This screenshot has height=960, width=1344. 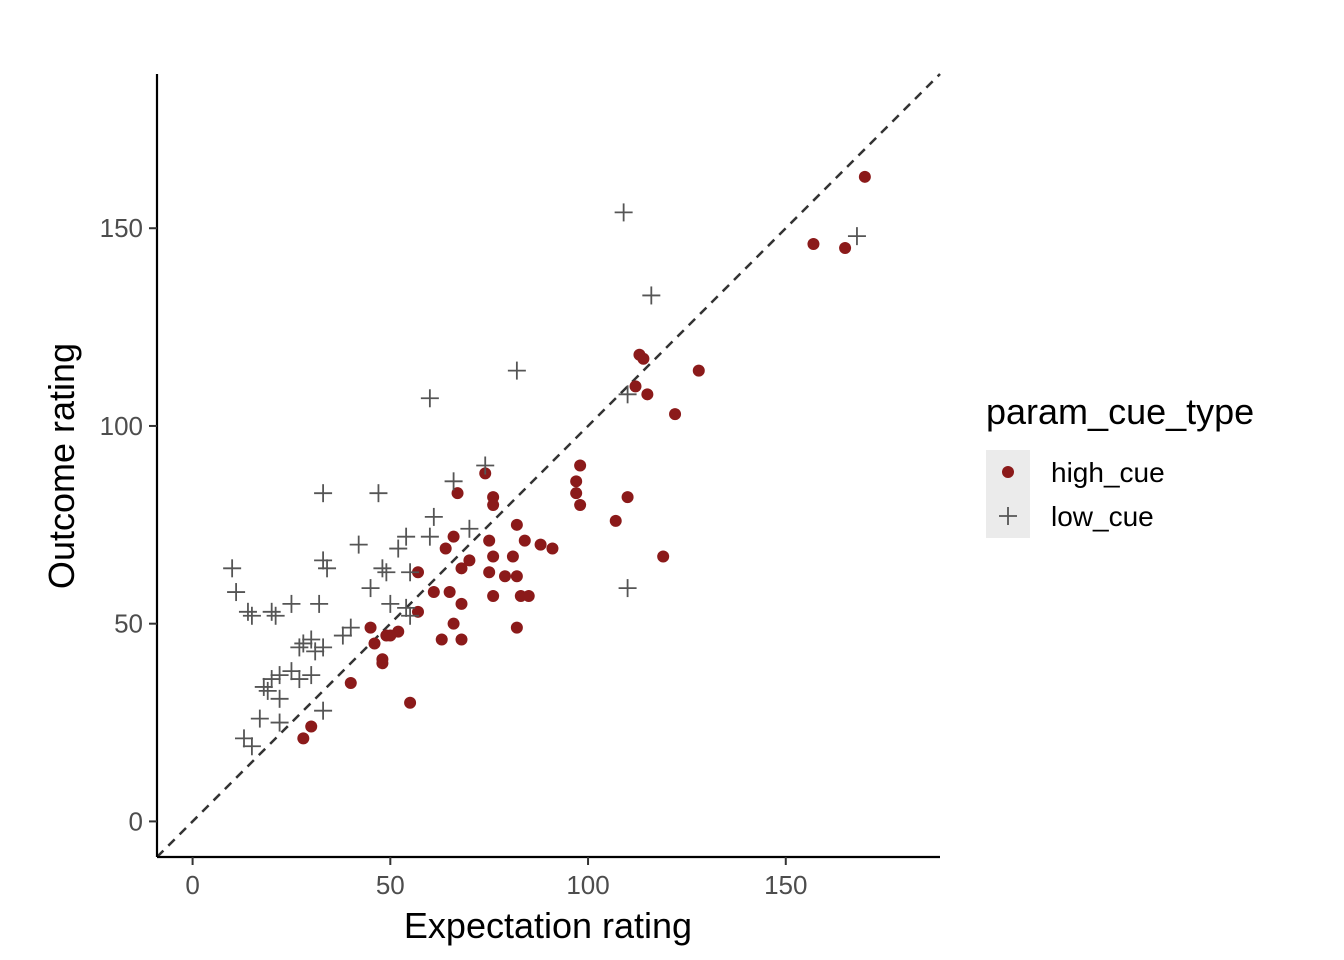 What do you see at coordinates (1120, 411) in the screenshot?
I see `legend-title: param_cue_type` at bounding box center [1120, 411].